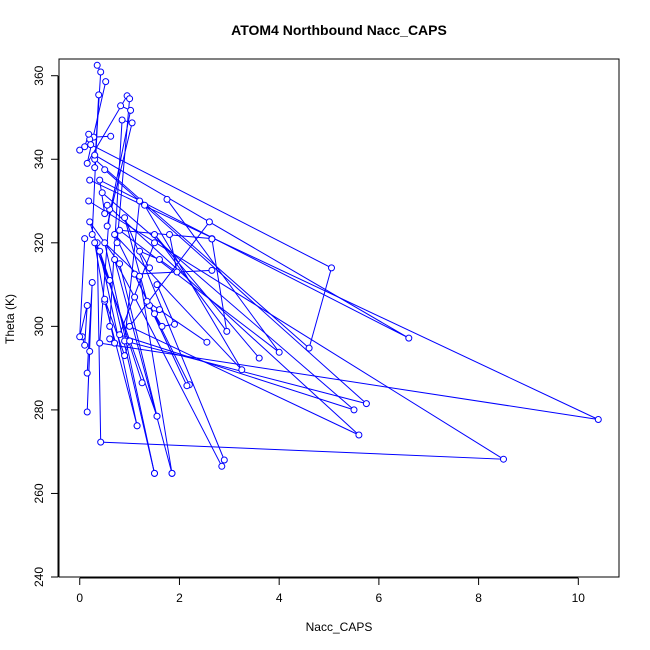 The height and width of the screenshot is (650, 650). I want to click on y-axis-label: Theta (K), so click(10, 319).